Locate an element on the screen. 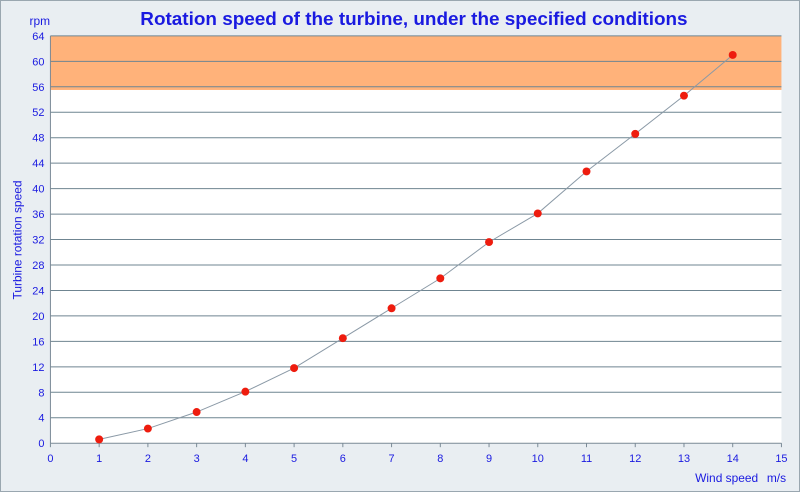  y-tick-label: 64 is located at coordinates (38, 37).